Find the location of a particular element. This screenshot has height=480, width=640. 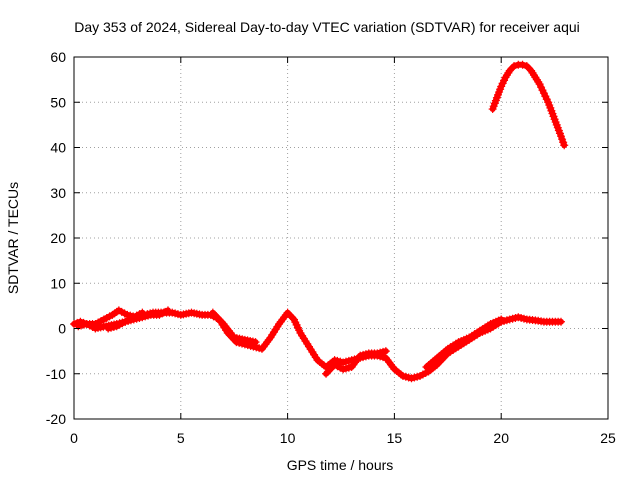

x-axis-label: GPS time / hours is located at coordinates (340, 465).